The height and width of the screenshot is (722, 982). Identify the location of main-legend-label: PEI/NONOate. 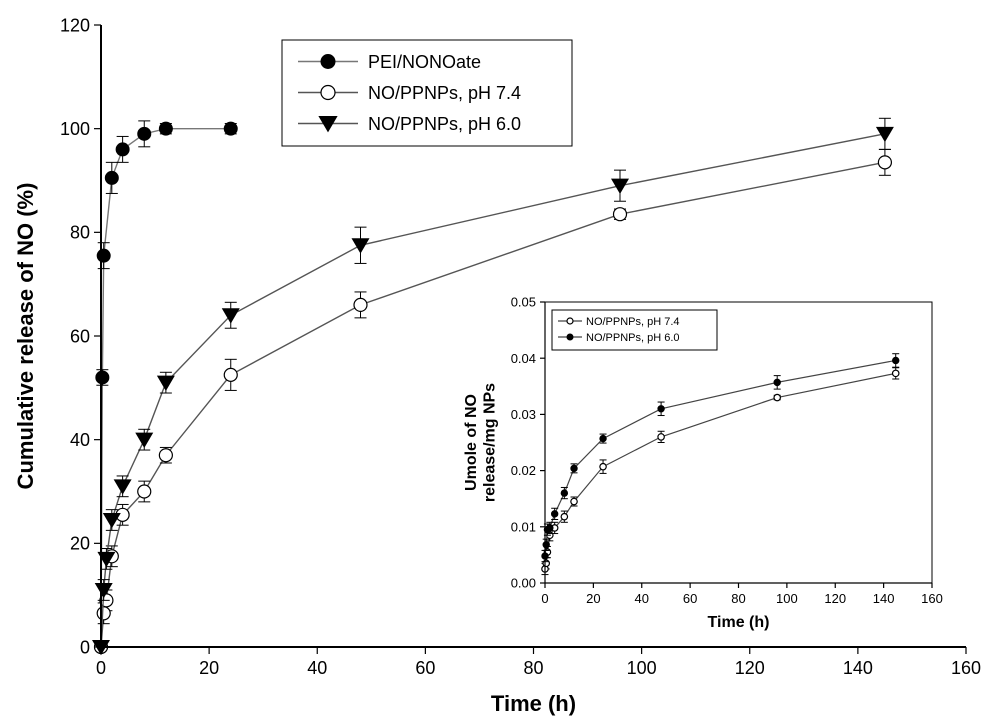
(424, 62).